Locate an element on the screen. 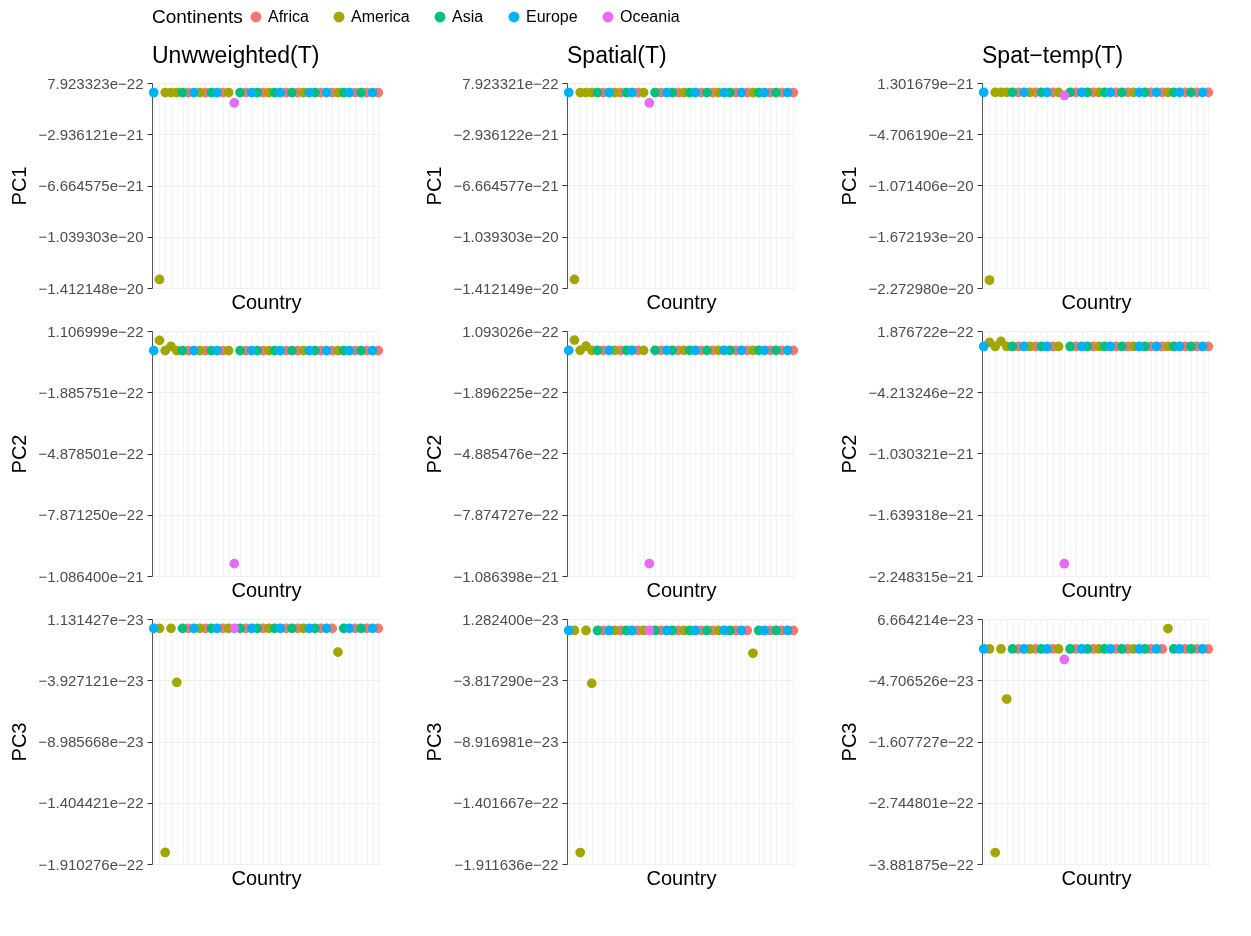 The height and width of the screenshot is (936, 1251). legend-title: Continents is located at coordinates (197, 16).